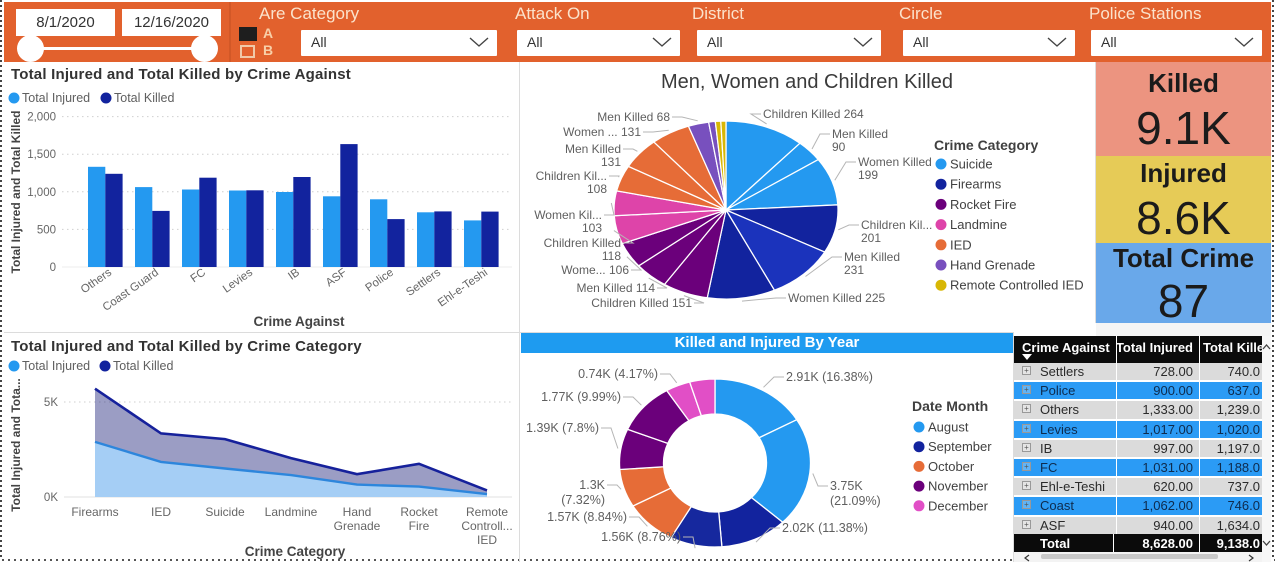 The image size is (1277, 562). What do you see at coordinates (611, 162) in the screenshot?
I see `svg-text: 131` at bounding box center [611, 162].